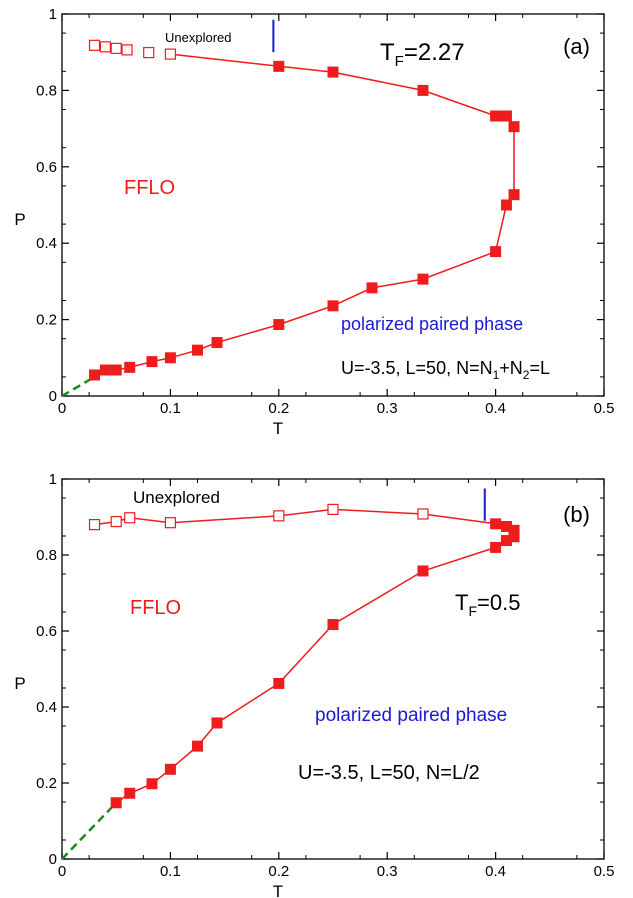 The image size is (633, 898). What do you see at coordinates (62, 408) in the screenshot?
I see `panel-a-x-tick-label: 0` at bounding box center [62, 408].